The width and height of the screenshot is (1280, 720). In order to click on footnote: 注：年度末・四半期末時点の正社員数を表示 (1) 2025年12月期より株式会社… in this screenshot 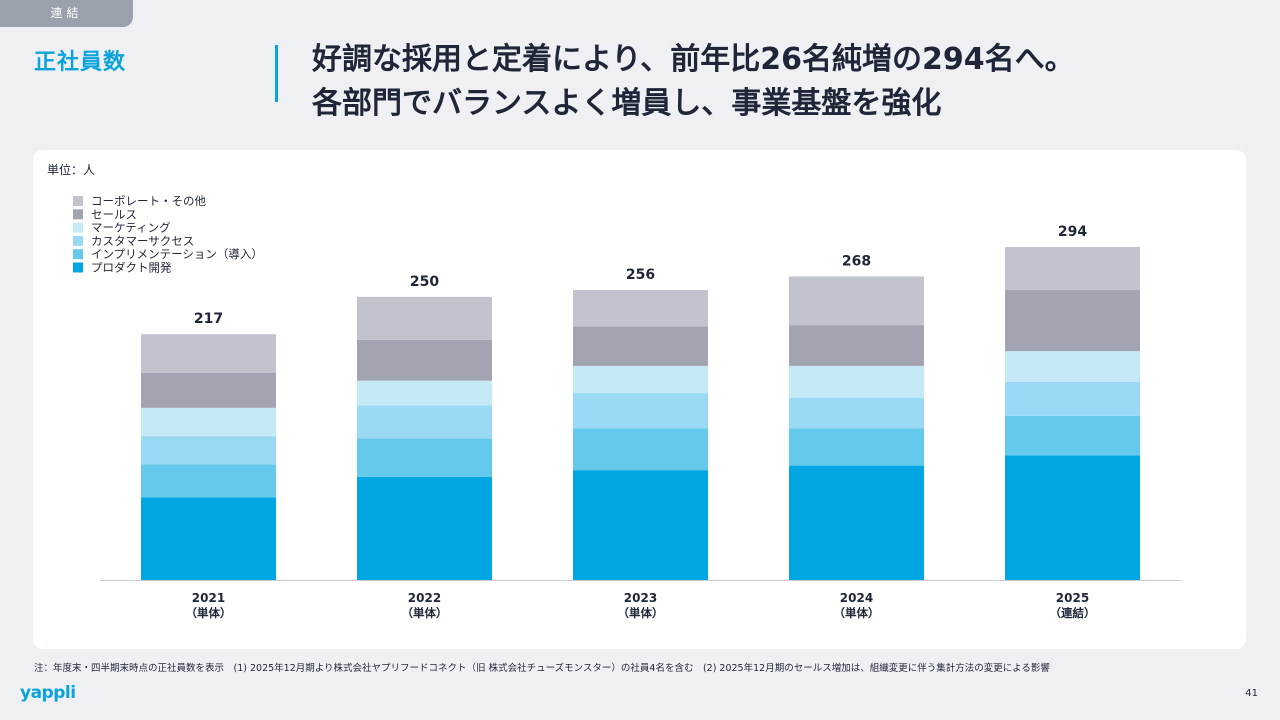, I will do `click(542, 668)`.